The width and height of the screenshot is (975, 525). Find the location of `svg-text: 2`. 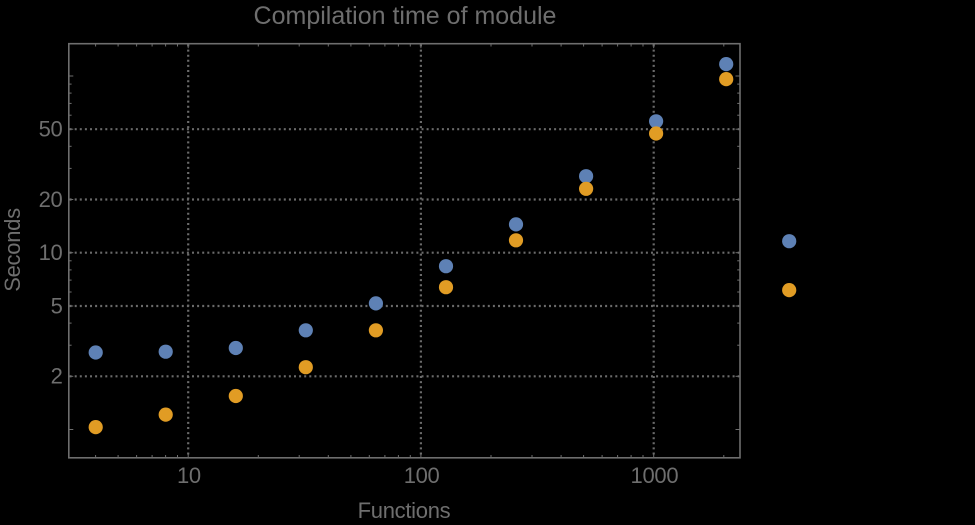

svg-text: 2 is located at coordinates (57, 376).